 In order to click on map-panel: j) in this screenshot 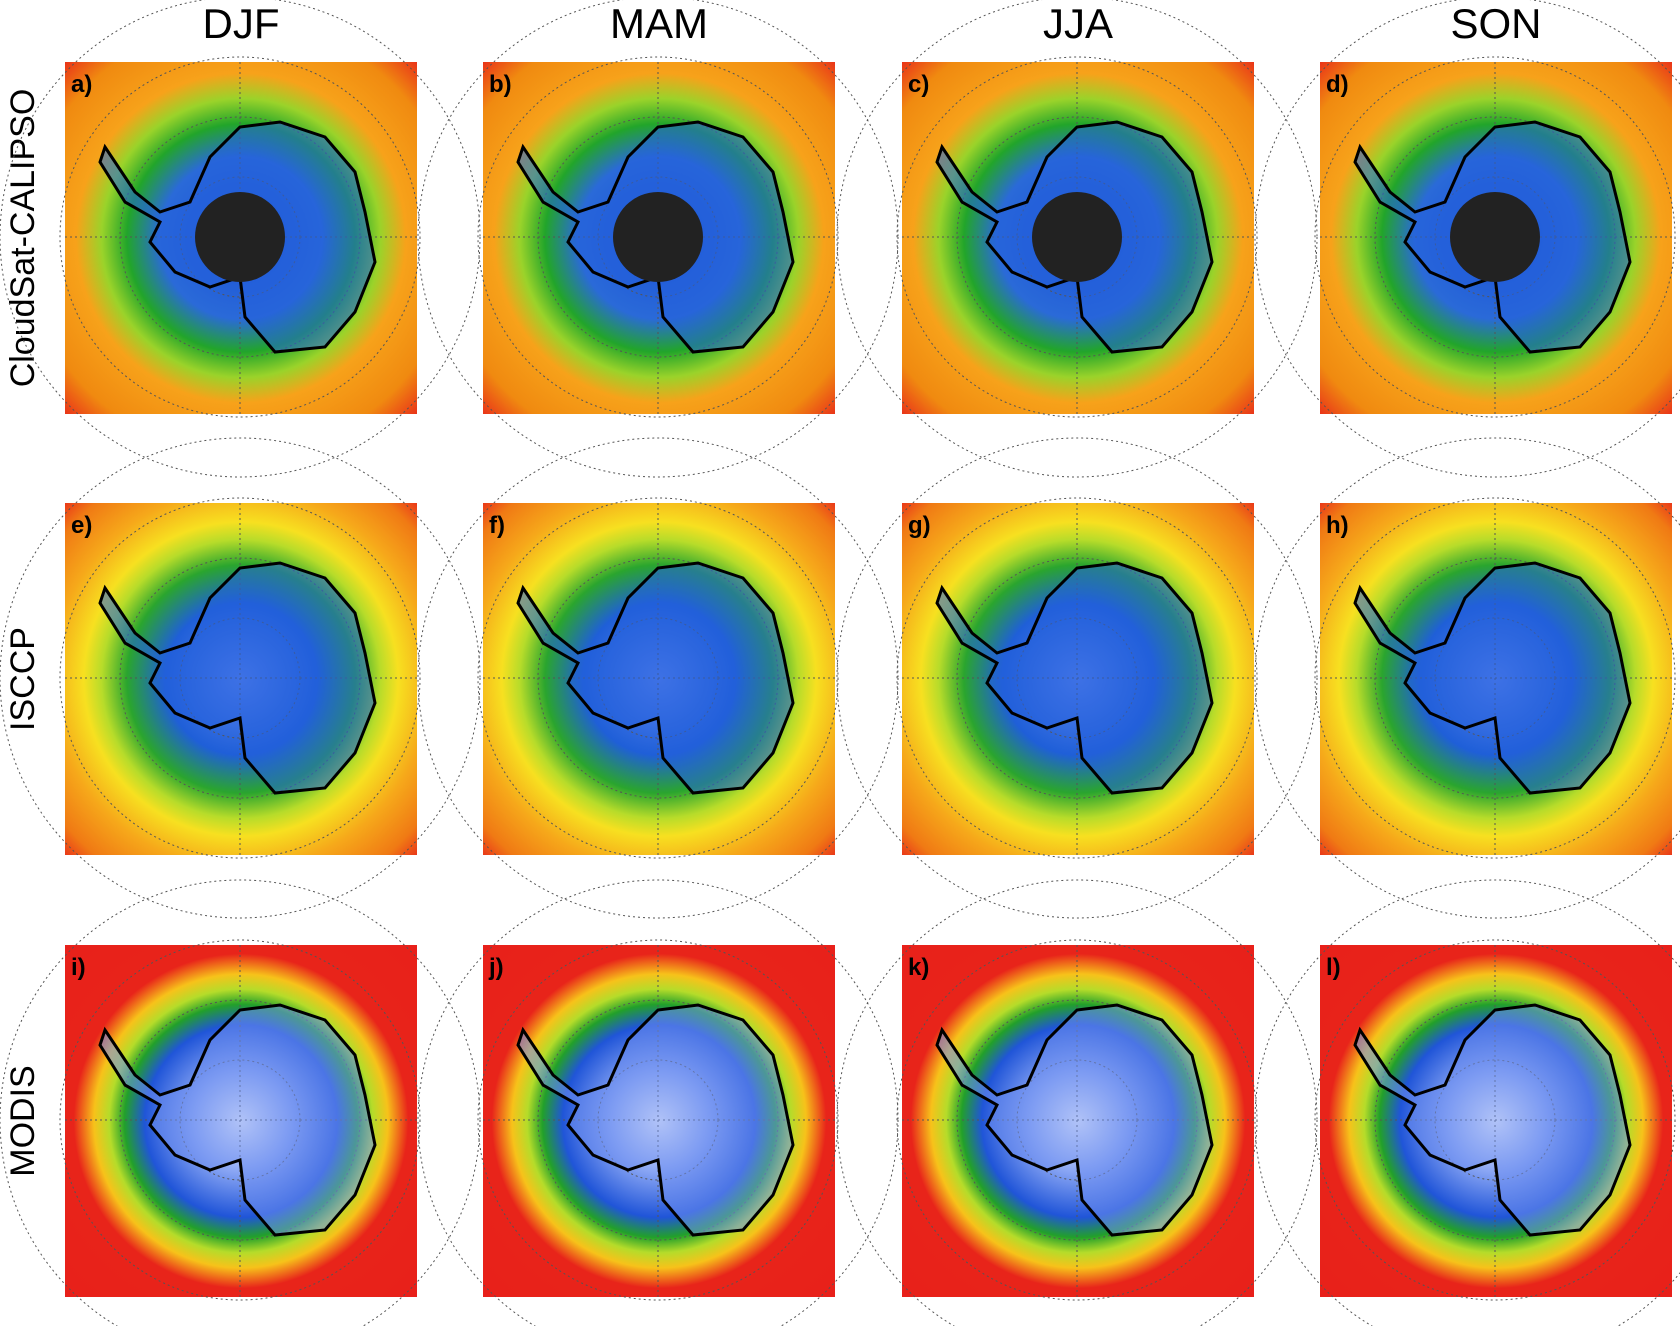, I will do `click(658, 1102)`.